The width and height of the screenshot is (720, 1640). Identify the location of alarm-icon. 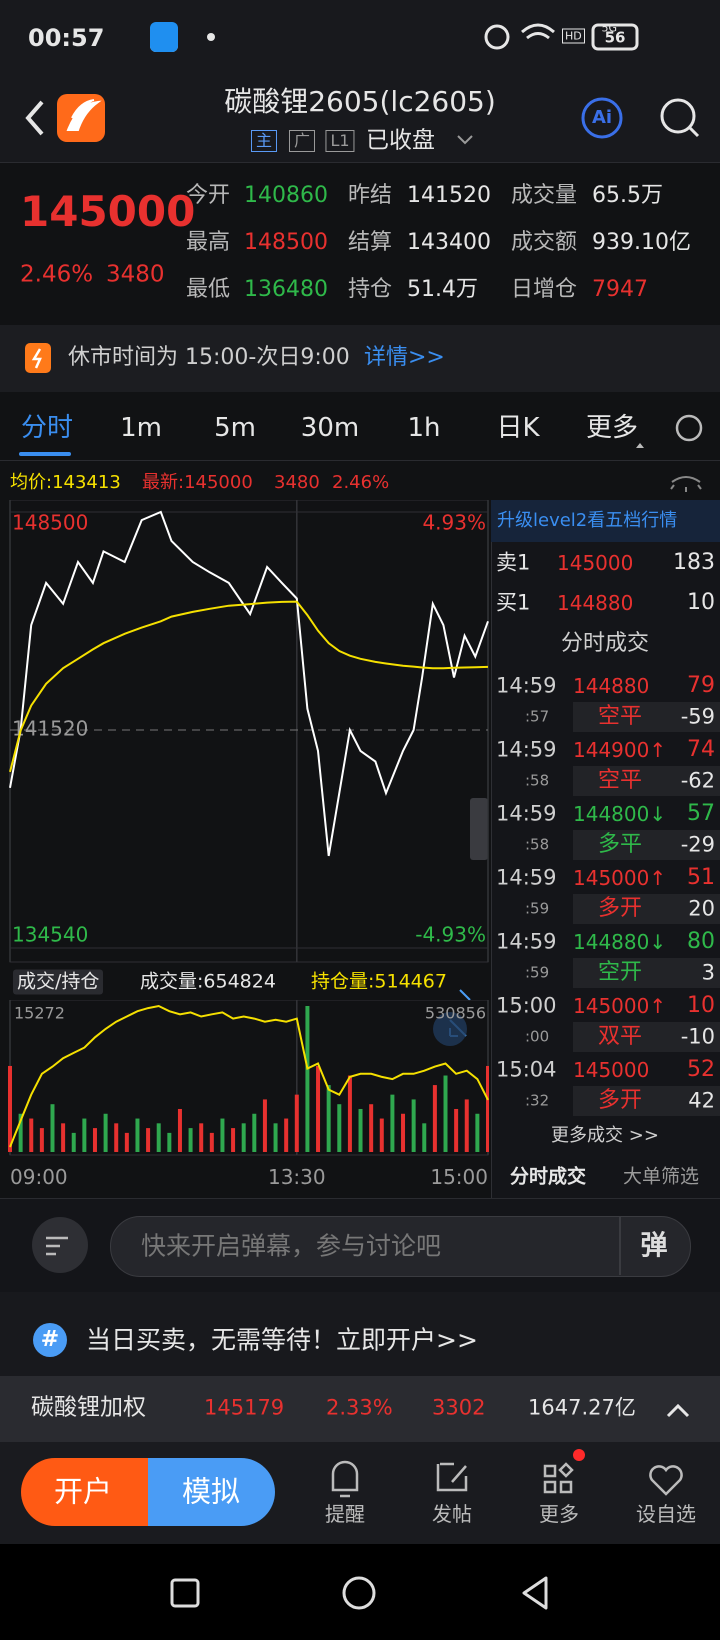
(497, 37).